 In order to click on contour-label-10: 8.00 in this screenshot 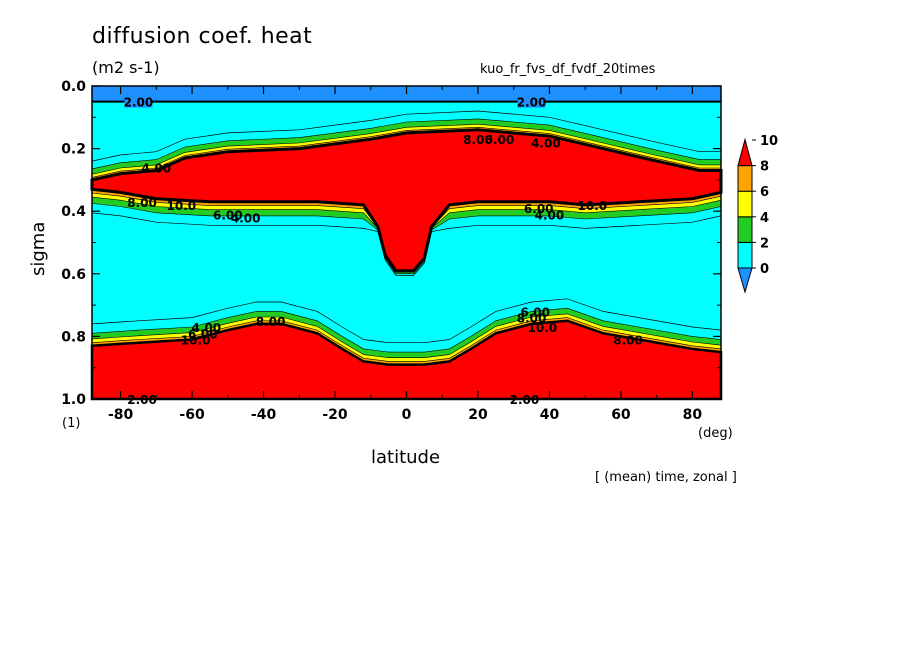, I will do `click(478, 140)`.